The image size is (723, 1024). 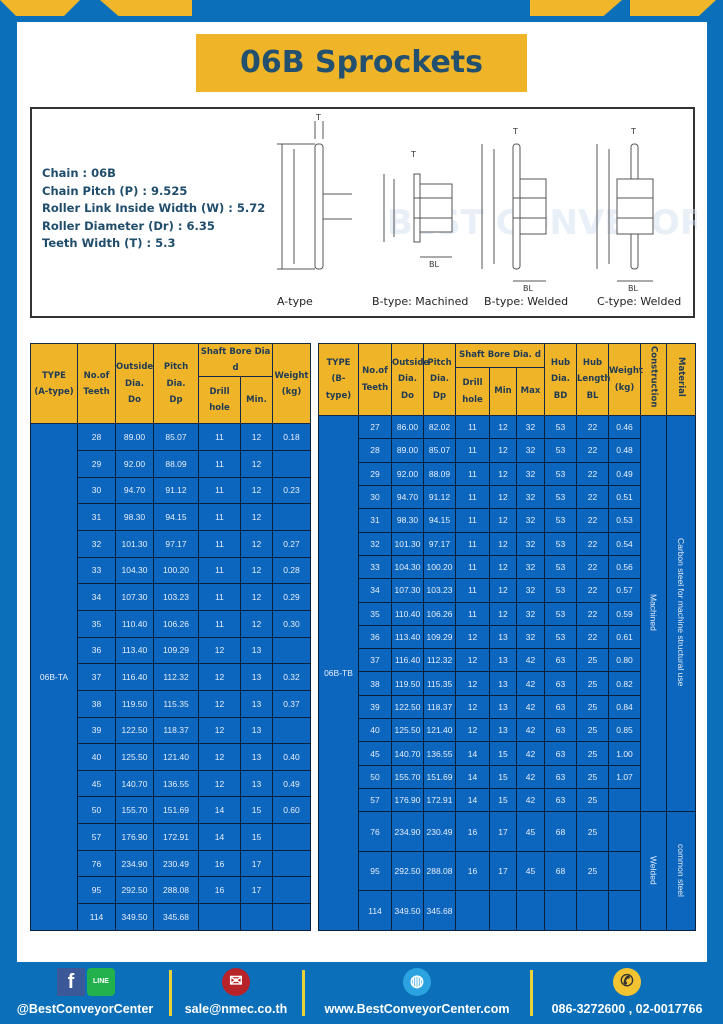 What do you see at coordinates (96, 437) in the screenshot?
I see `teeth-cell: 28` at bounding box center [96, 437].